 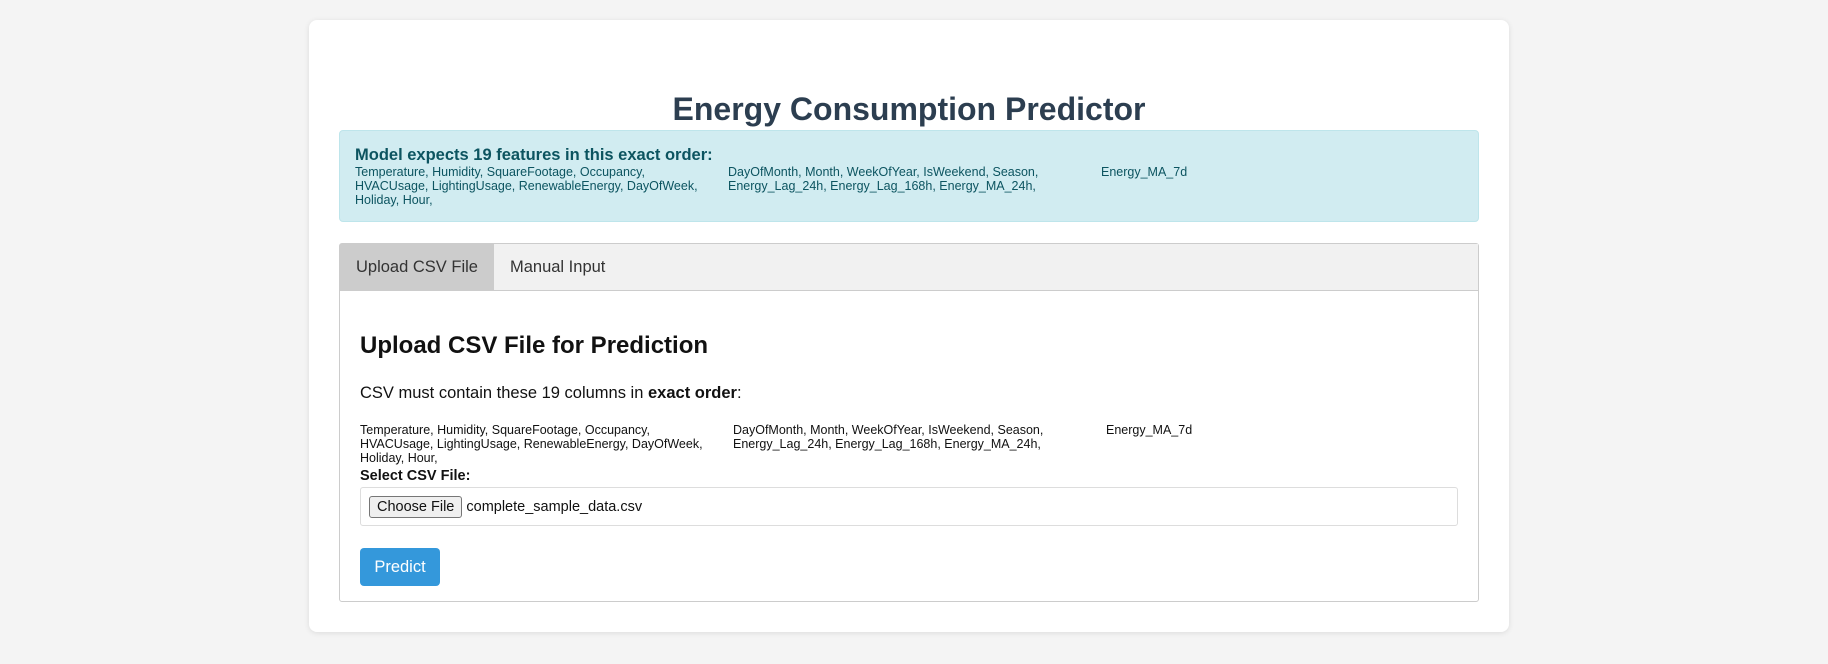 I want to click on page-title: Energy Consumption Predictor, so click(x=909, y=109).